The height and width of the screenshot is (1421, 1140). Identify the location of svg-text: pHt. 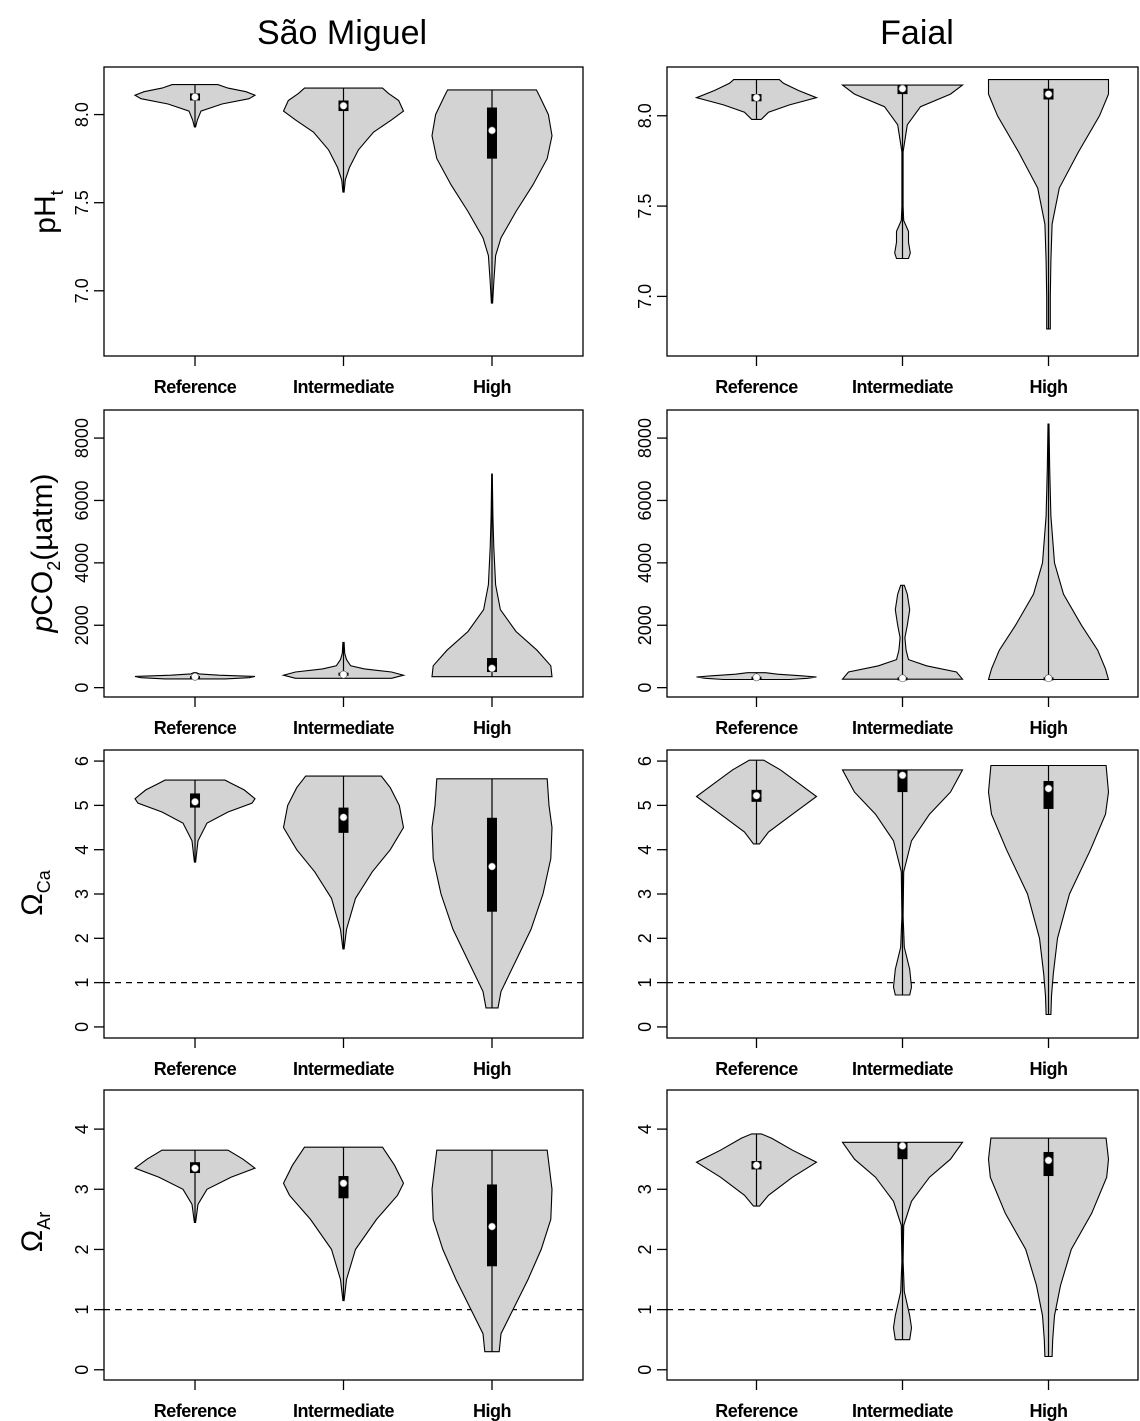
(48, 211).